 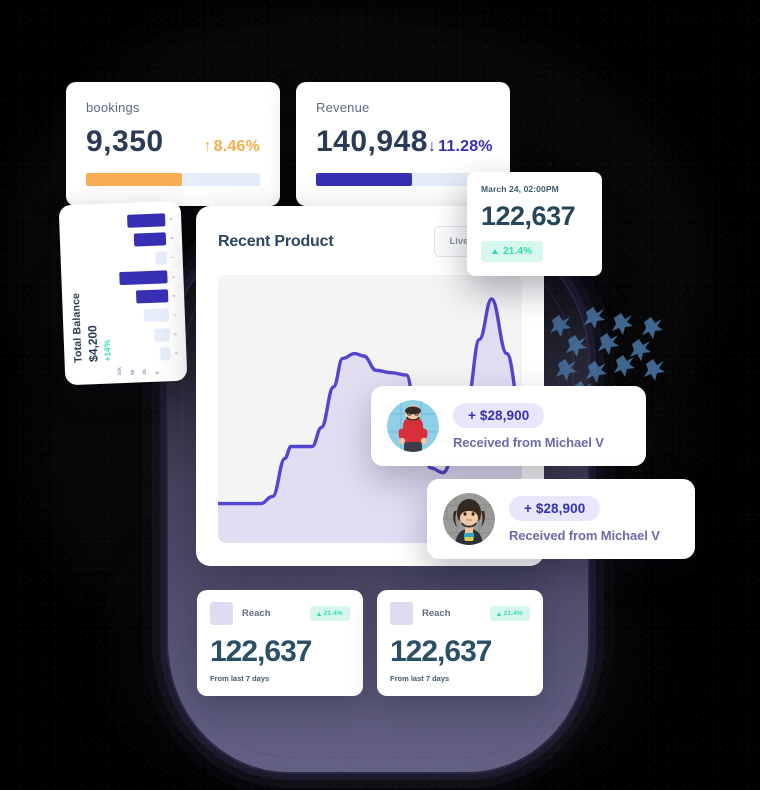 I want to click on total-balance-bar-row: e, so click(x=144, y=278).